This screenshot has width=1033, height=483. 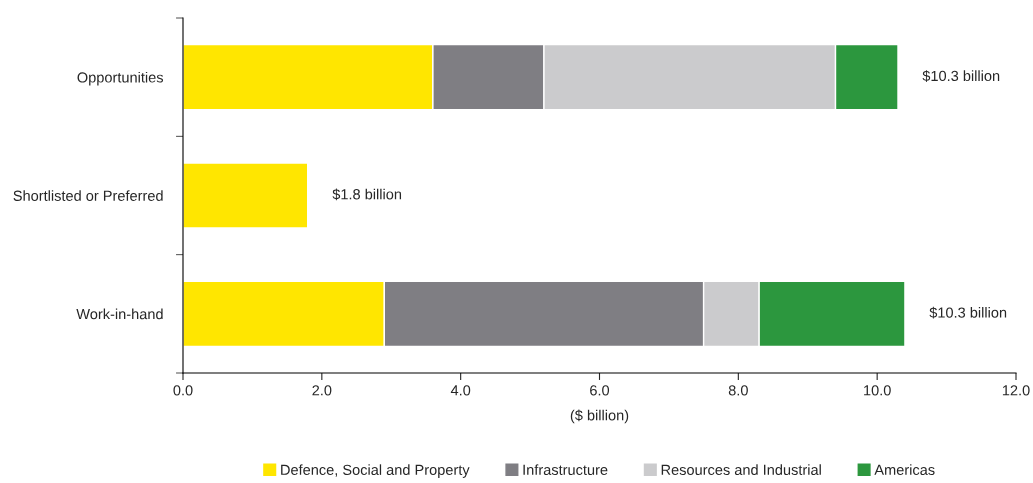 I want to click on y-tick-label: Opportunities, so click(x=120, y=78).